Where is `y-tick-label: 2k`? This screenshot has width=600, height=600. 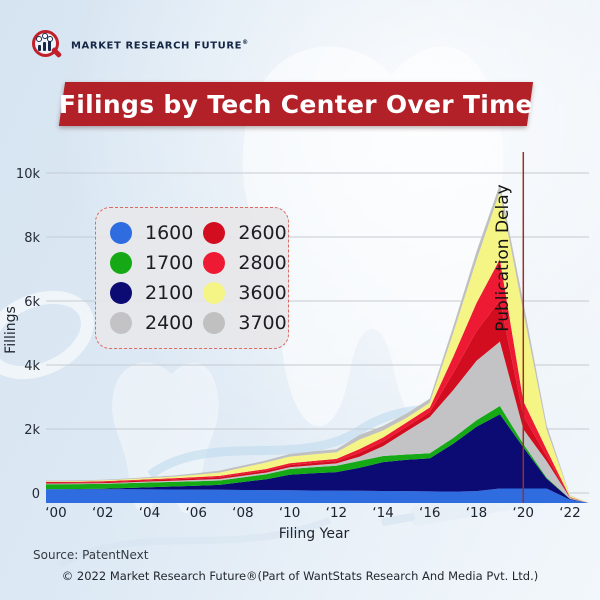
y-tick-label: 2k is located at coordinates (32, 430).